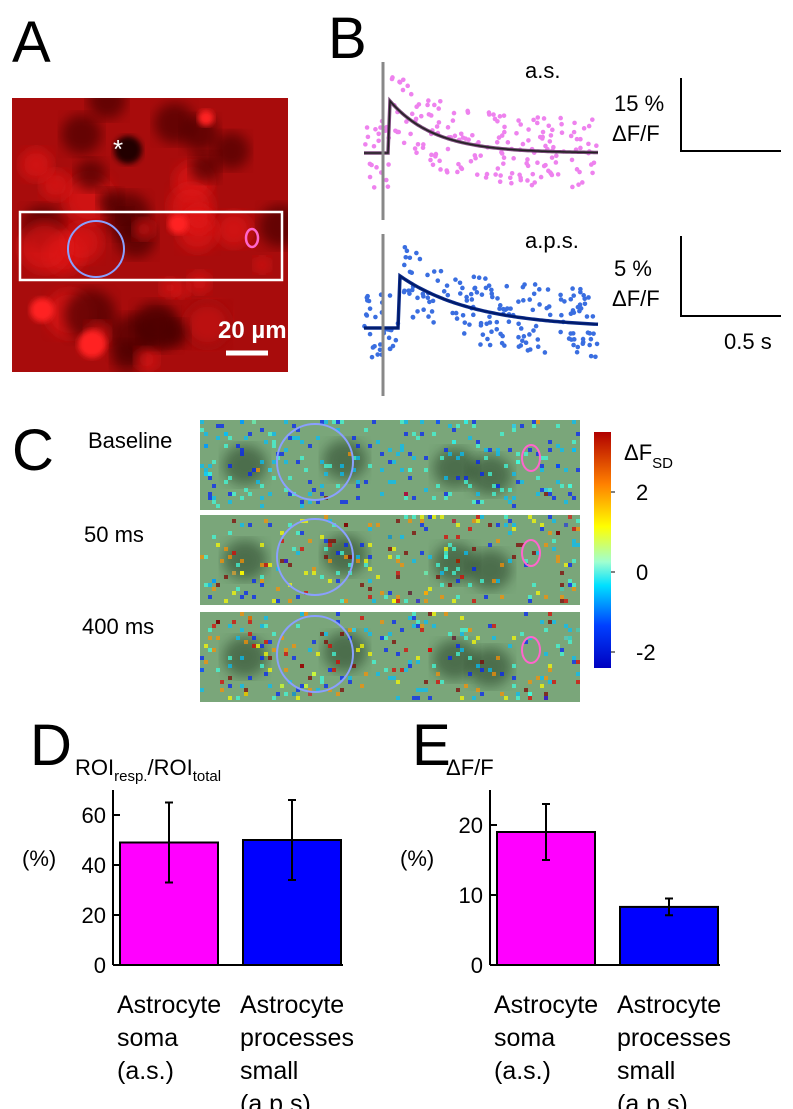 The width and height of the screenshot is (793, 1109). What do you see at coordinates (633, 572) in the screenshot?
I see `colorbar-ticks: 2 0 -2` at bounding box center [633, 572].